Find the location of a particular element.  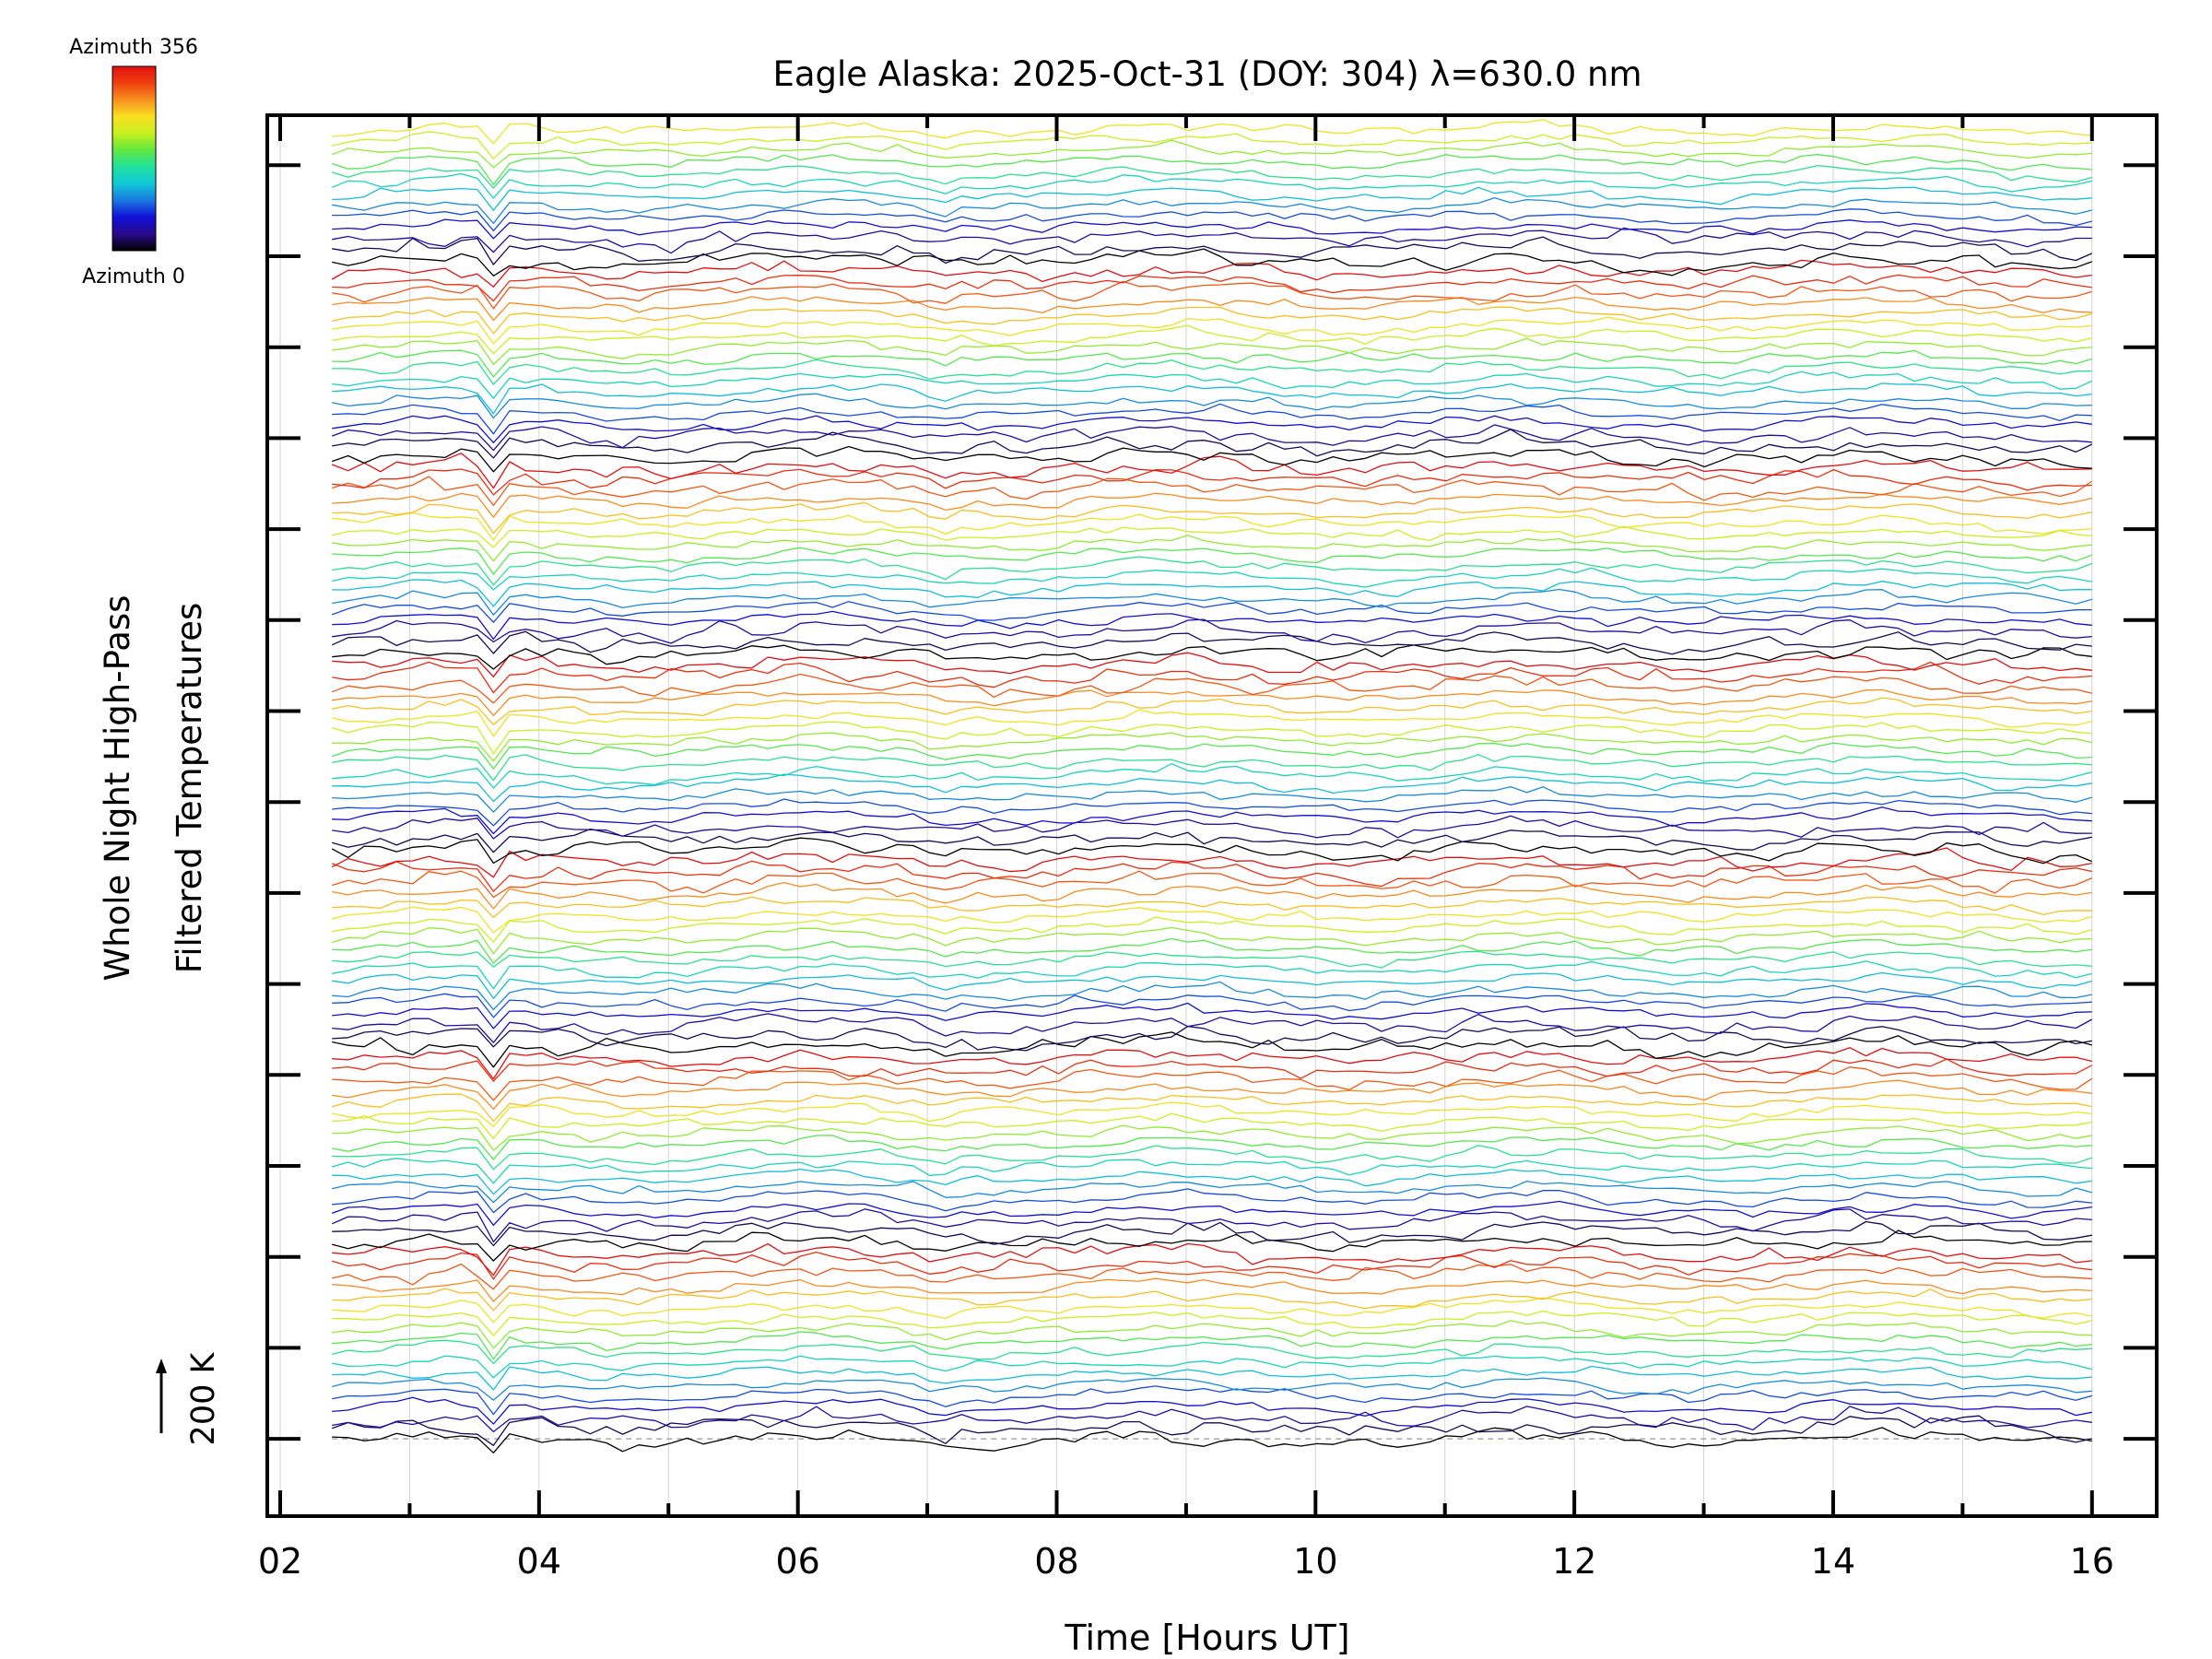

x-tick-label: 10 is located at coordinates (1315, 1561).